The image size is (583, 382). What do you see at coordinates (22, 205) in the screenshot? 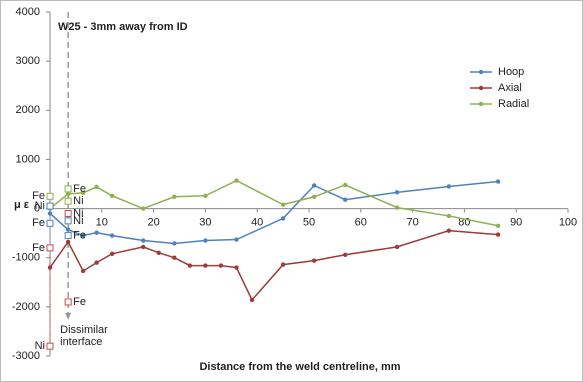
I see `y-axis-label: μ ε` at bounding box center [22, 205].